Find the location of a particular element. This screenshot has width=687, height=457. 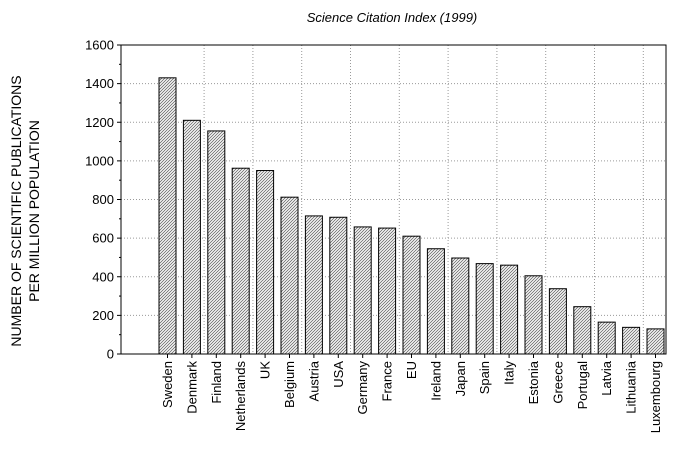

x-tick-label: Denmark is located at coordinates (191, 387).